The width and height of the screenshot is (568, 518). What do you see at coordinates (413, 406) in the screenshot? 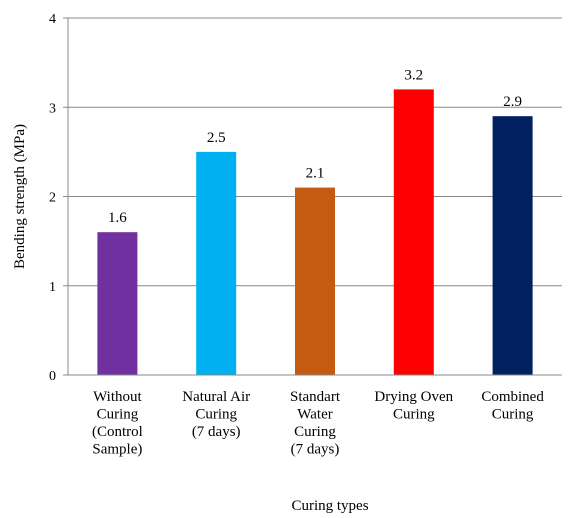
I see `x-category-label: Drying Oven Curing` at bounding box center [413, 406].